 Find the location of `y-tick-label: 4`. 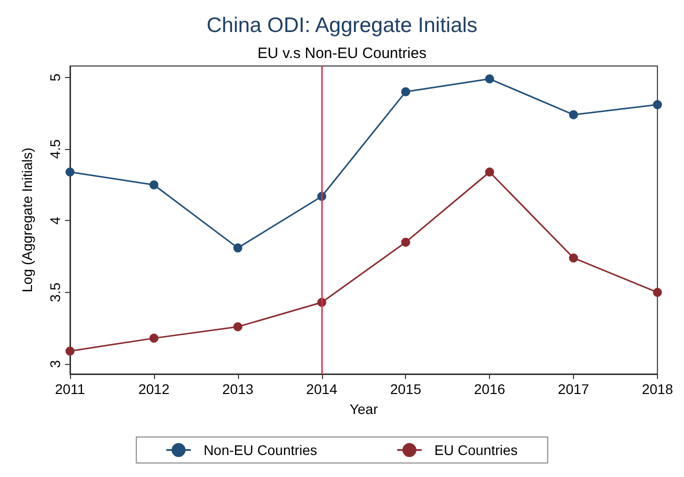

y-tick-label: 4 is located at coordinates (55, 220).